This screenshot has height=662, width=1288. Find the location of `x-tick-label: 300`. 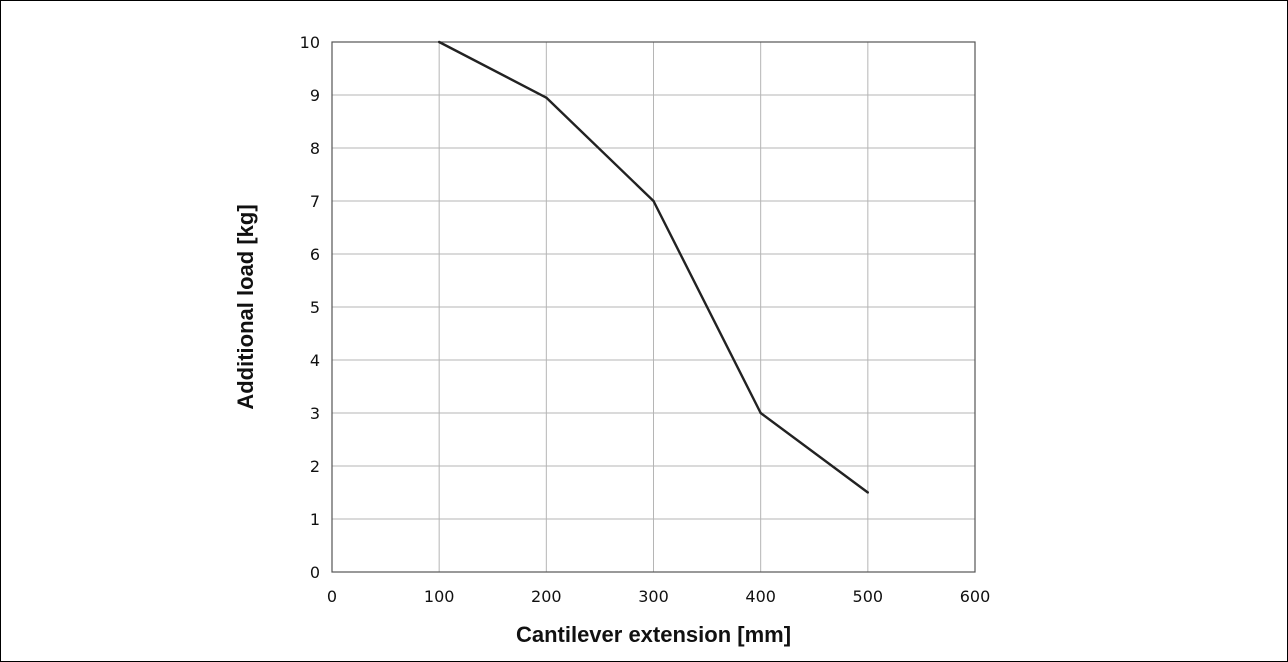

x-tick-label: 300 is located at coordinates (653, 596).